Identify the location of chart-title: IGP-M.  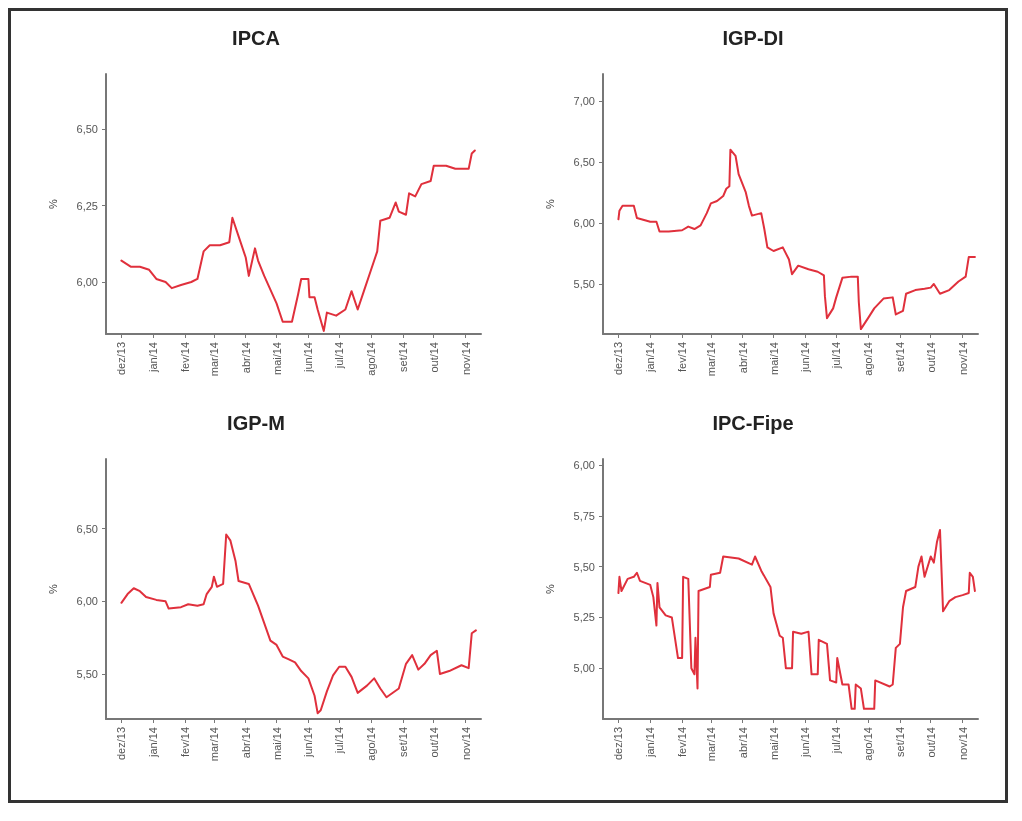
(256, 423).